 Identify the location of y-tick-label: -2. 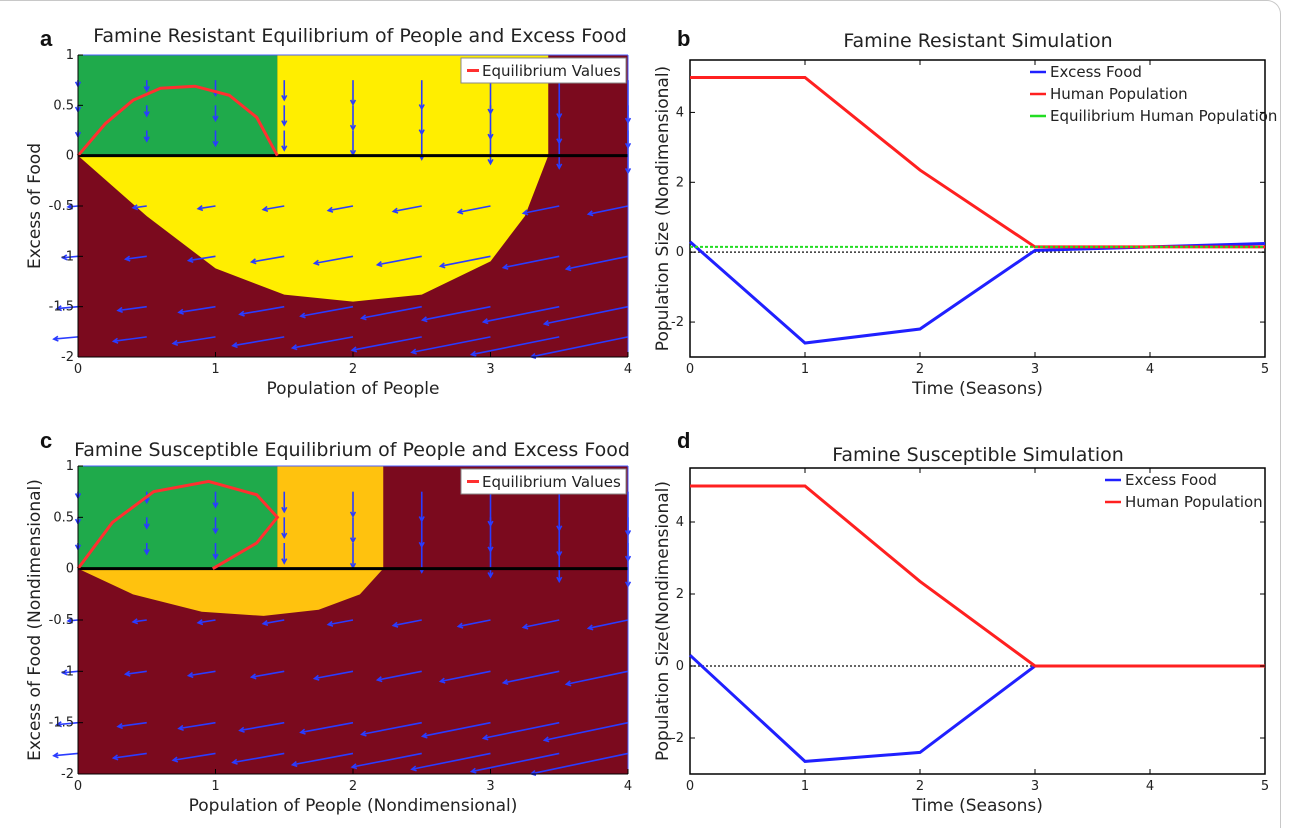
(67, 357).